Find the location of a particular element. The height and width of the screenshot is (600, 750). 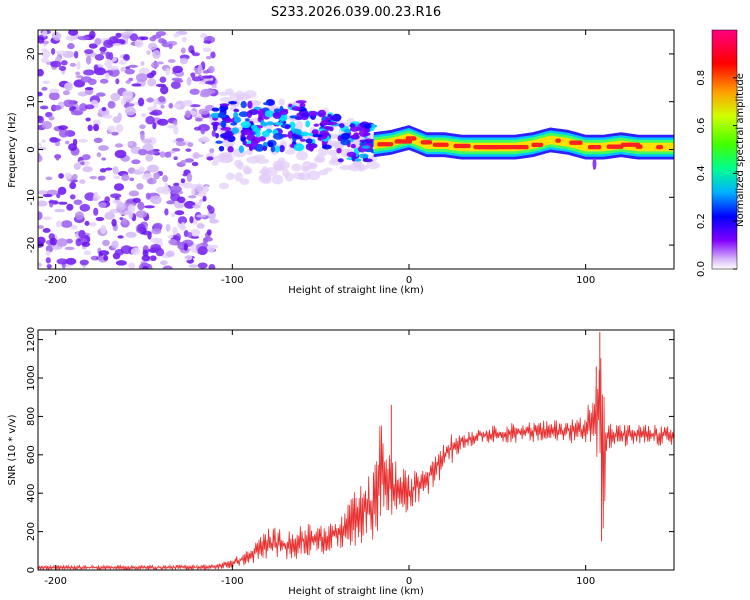

x-tick-label: 0 is located at coordinates (409, 280).